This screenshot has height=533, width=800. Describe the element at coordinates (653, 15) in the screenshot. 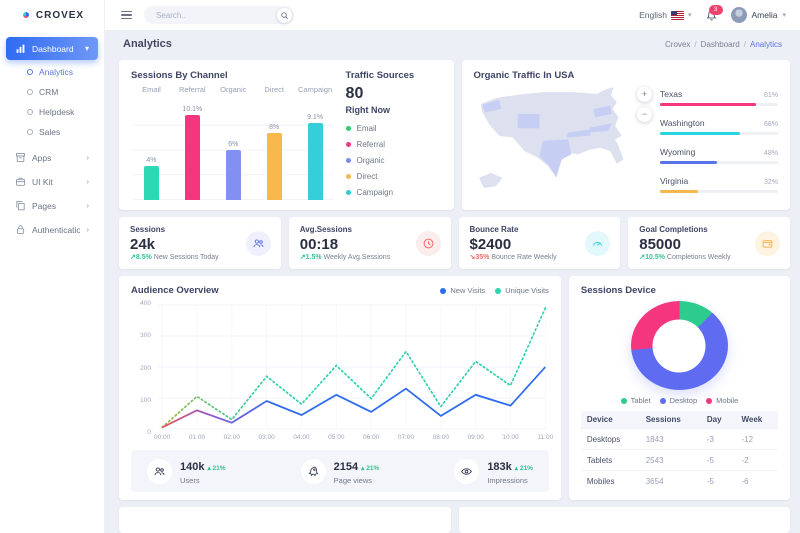

I see `language-label: English` at that location.